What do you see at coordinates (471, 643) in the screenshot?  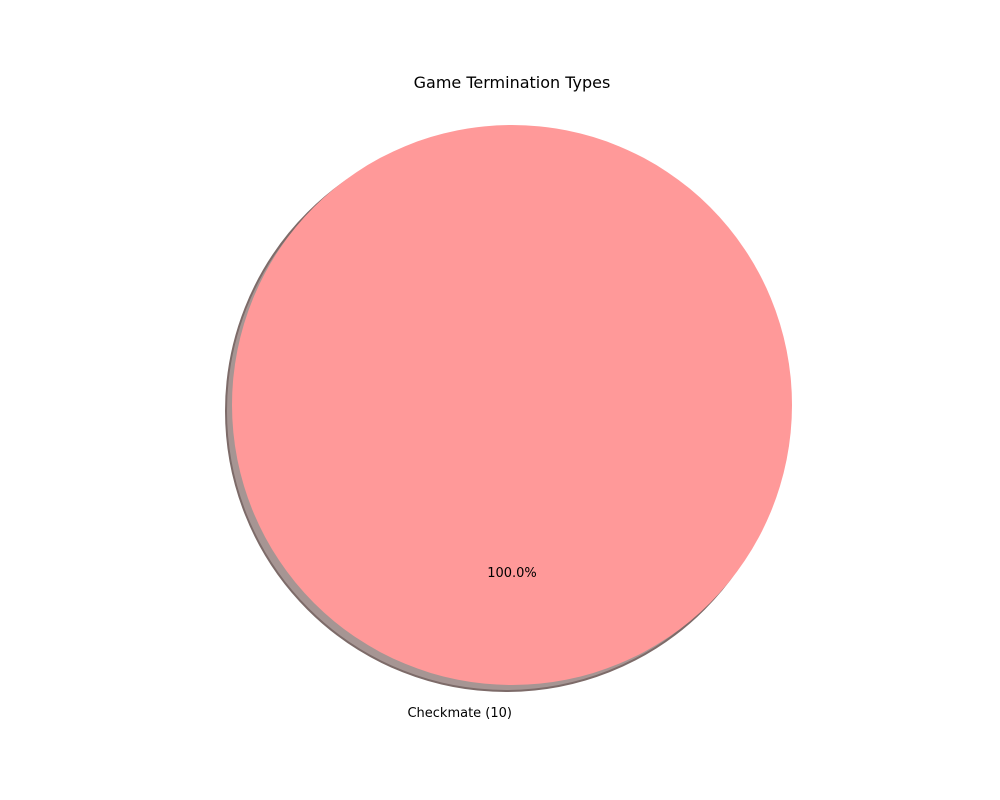 I see `pie-label-layer: Checkmate (10) 100.0%` at bounding box center [471, 643].